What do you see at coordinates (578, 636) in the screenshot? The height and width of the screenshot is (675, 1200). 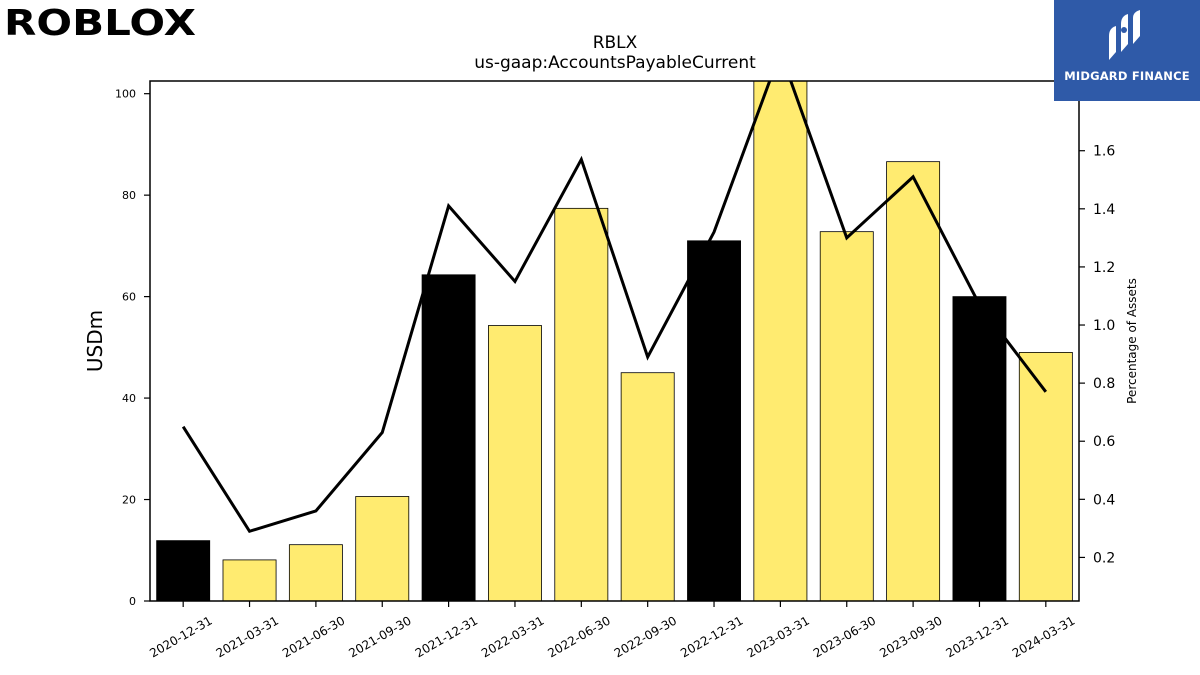 I see `x-tick-label: 2022-06-30` at bounding box center [578, 636].